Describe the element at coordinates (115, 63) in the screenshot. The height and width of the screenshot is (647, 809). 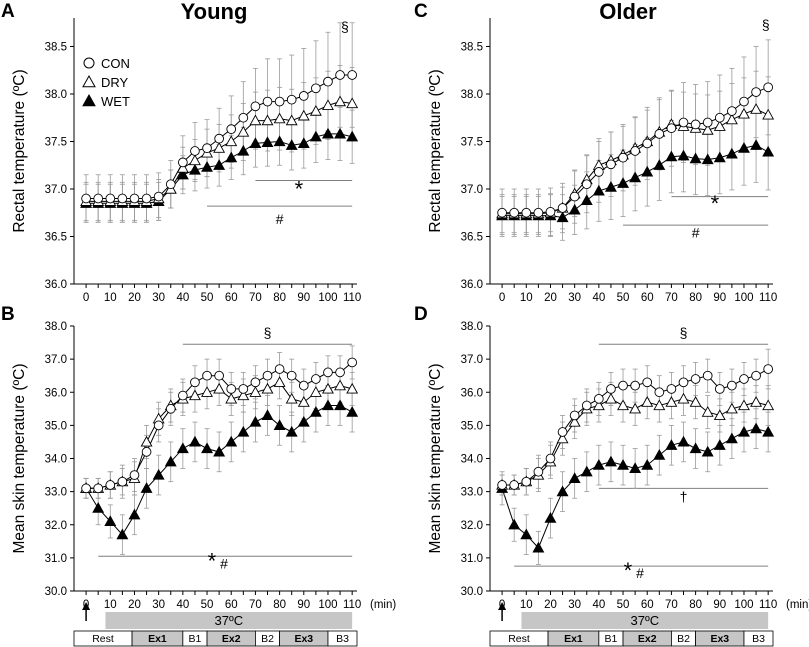
I see `legend-label: CON` at that location.